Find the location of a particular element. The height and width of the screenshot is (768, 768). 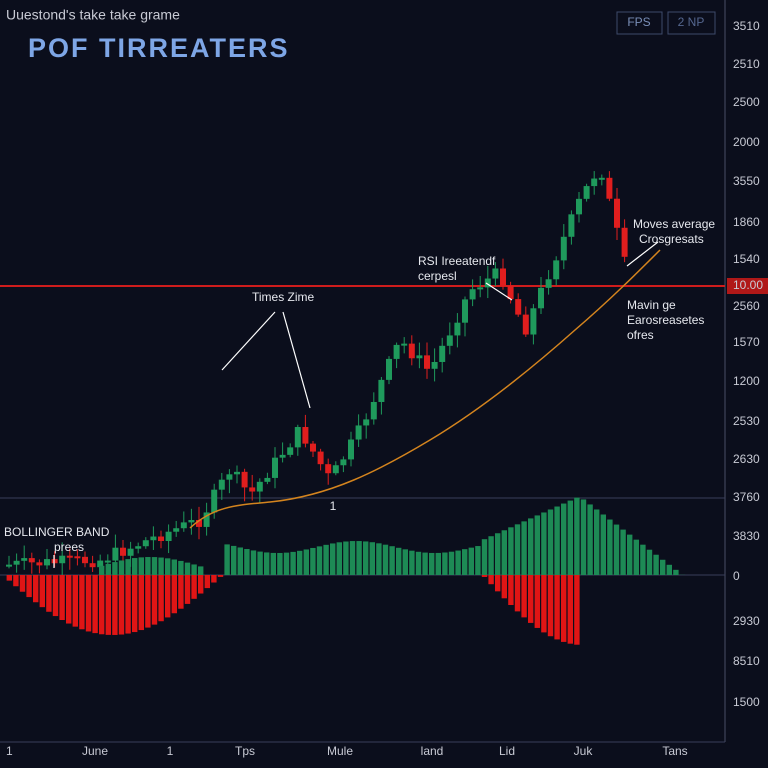

annotation: 1 is located at coordinates (333, 506).